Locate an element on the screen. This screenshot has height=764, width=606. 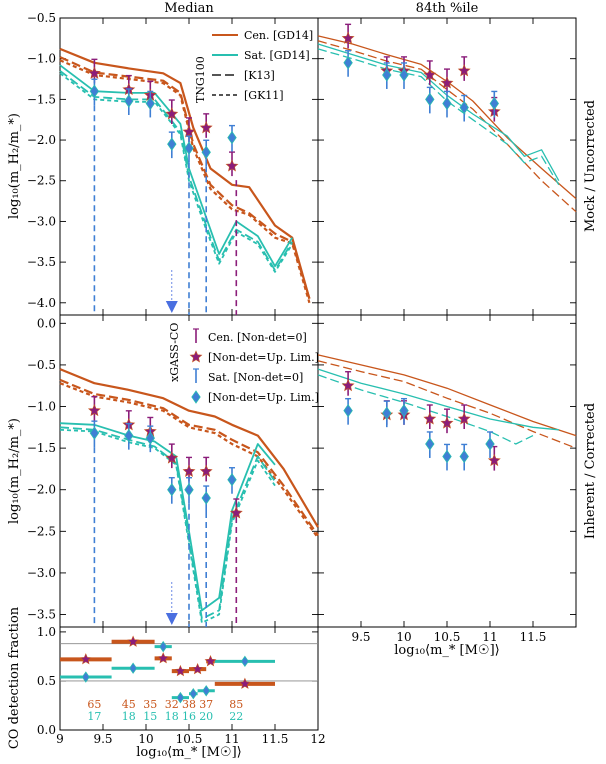
top-left-sat-k13-line is located at coordinates (176, 171).